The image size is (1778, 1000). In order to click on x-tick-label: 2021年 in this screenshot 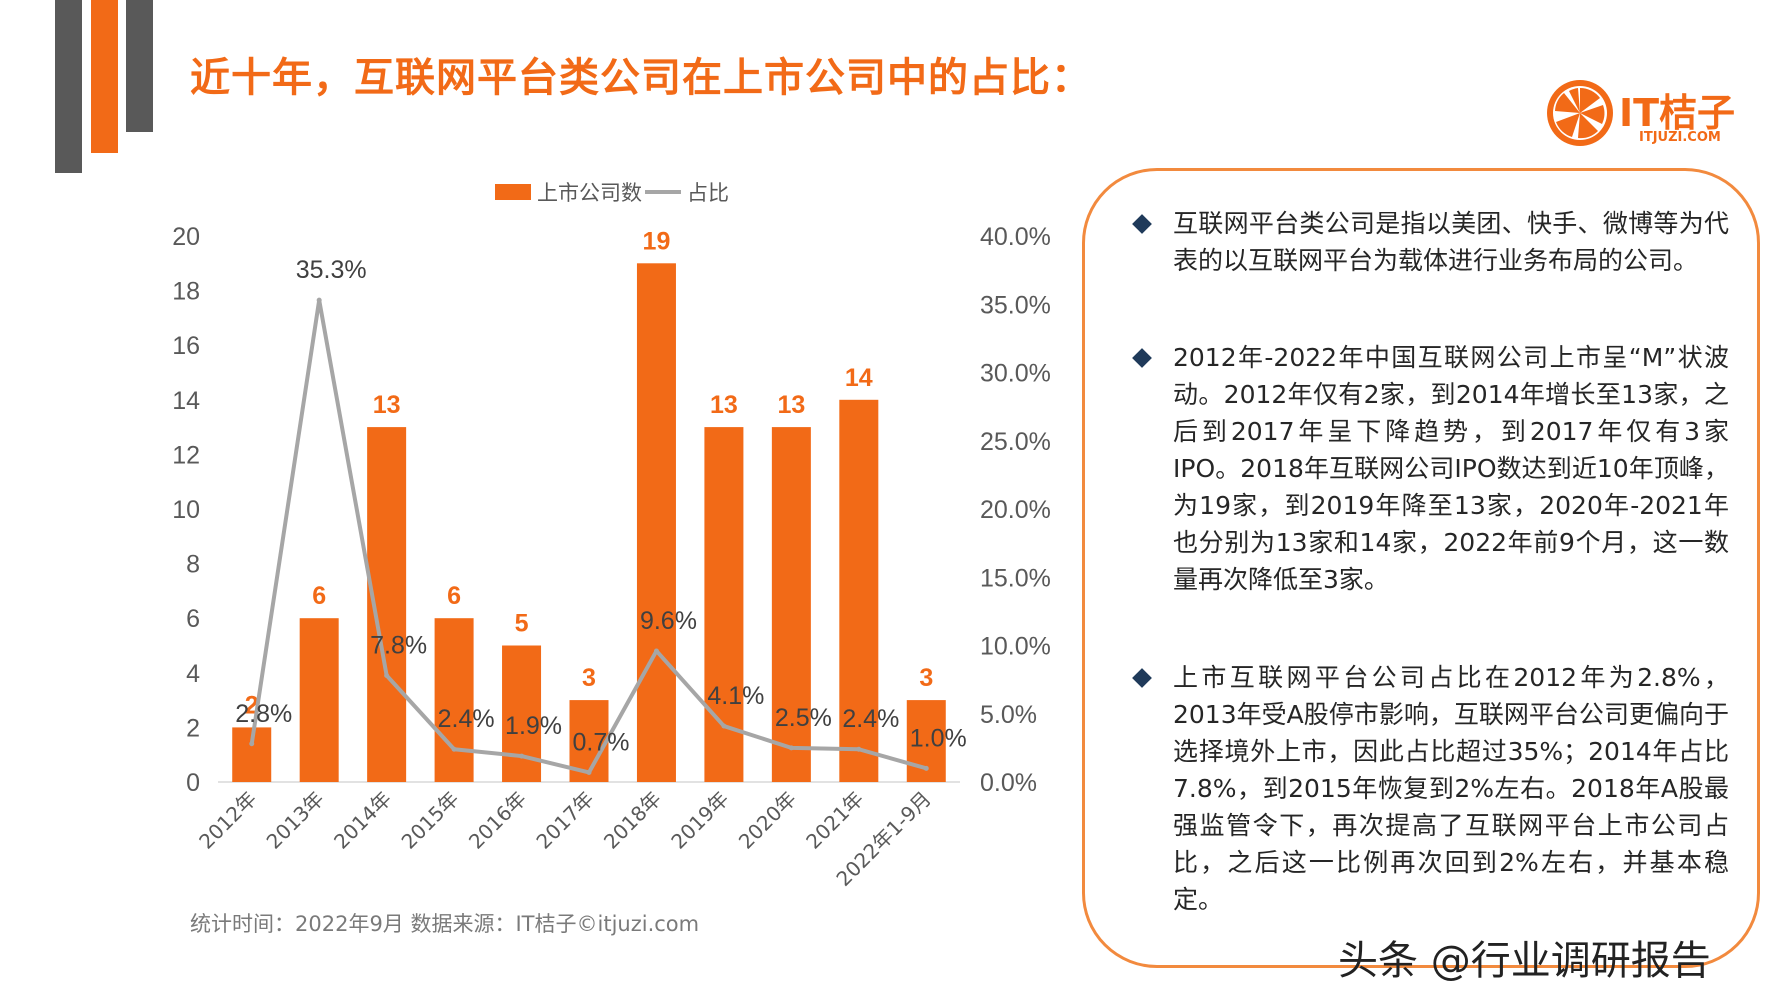, I will do `click(834, 820)`.